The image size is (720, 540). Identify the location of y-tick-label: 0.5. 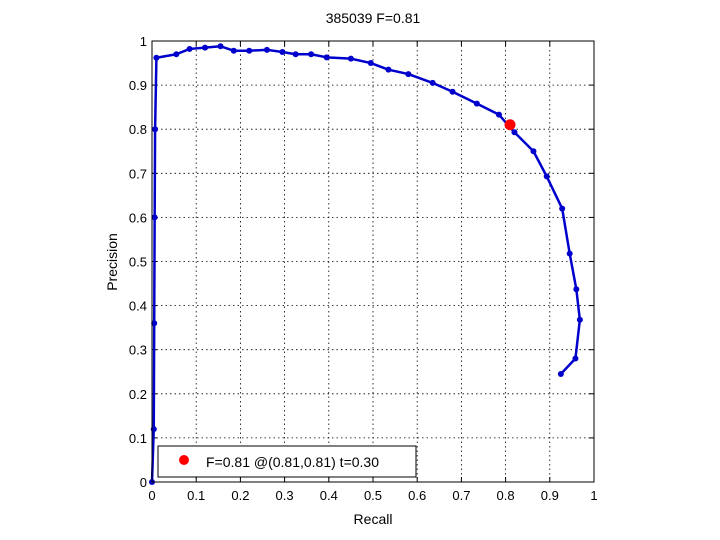
(138, 262).